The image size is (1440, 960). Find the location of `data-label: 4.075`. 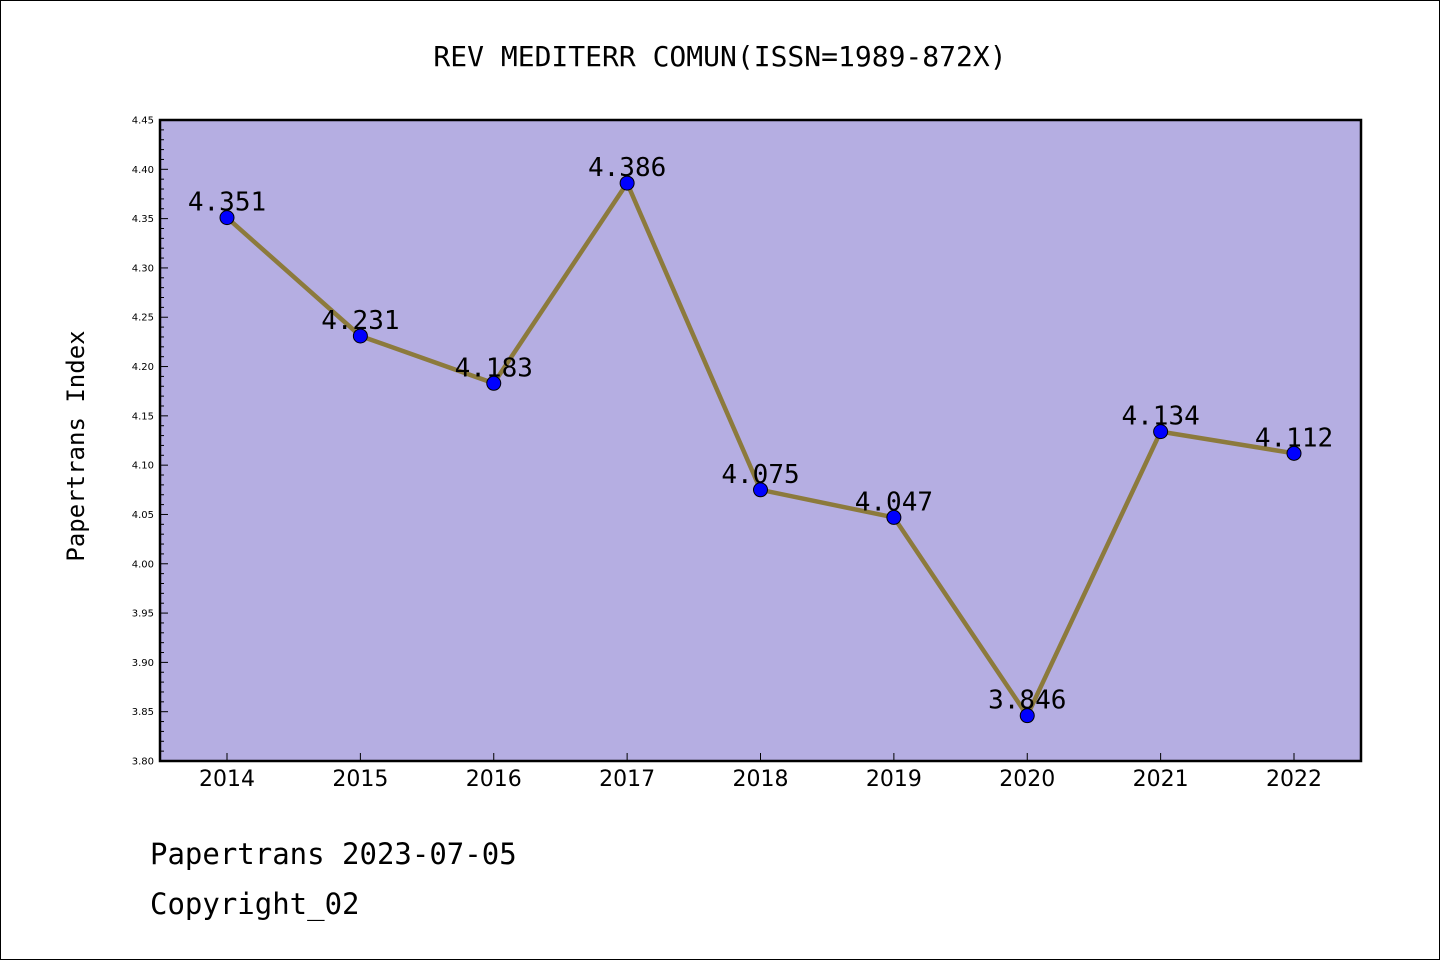

data-label: 4.075 is located at coordinates (760, 475).